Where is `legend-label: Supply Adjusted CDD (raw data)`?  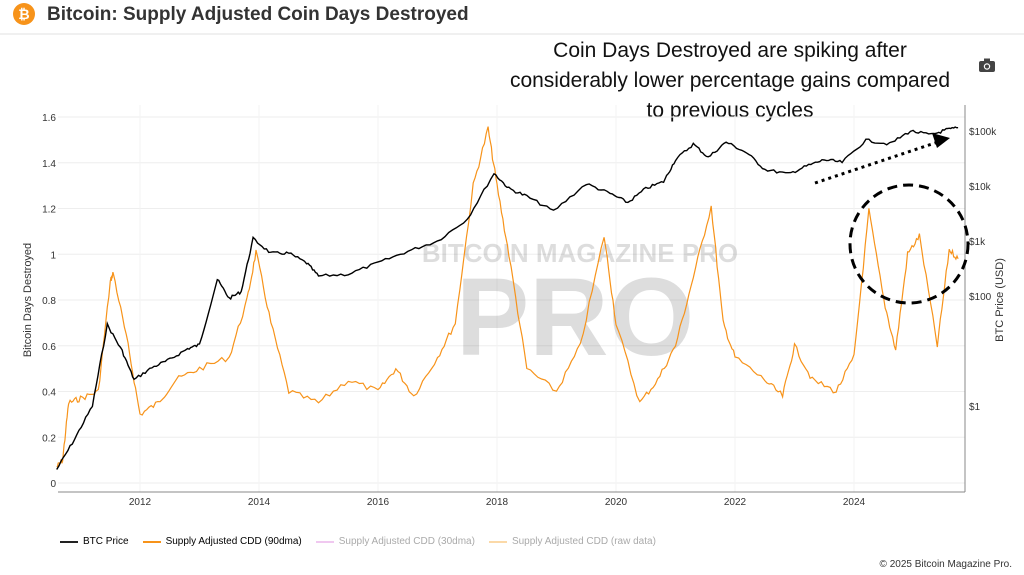 legend-label: Supply Adjusted CDD (raw data) is located at coordinates (583, 541).